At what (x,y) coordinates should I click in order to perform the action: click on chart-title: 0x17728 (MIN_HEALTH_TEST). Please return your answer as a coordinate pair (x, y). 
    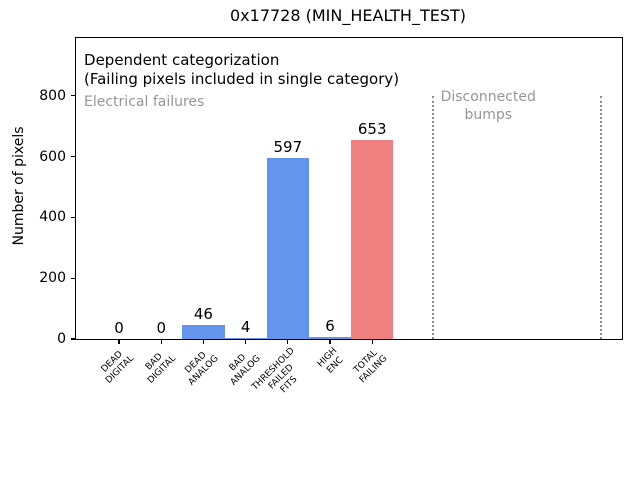
    Looking at the image, I should click on (348, 15).